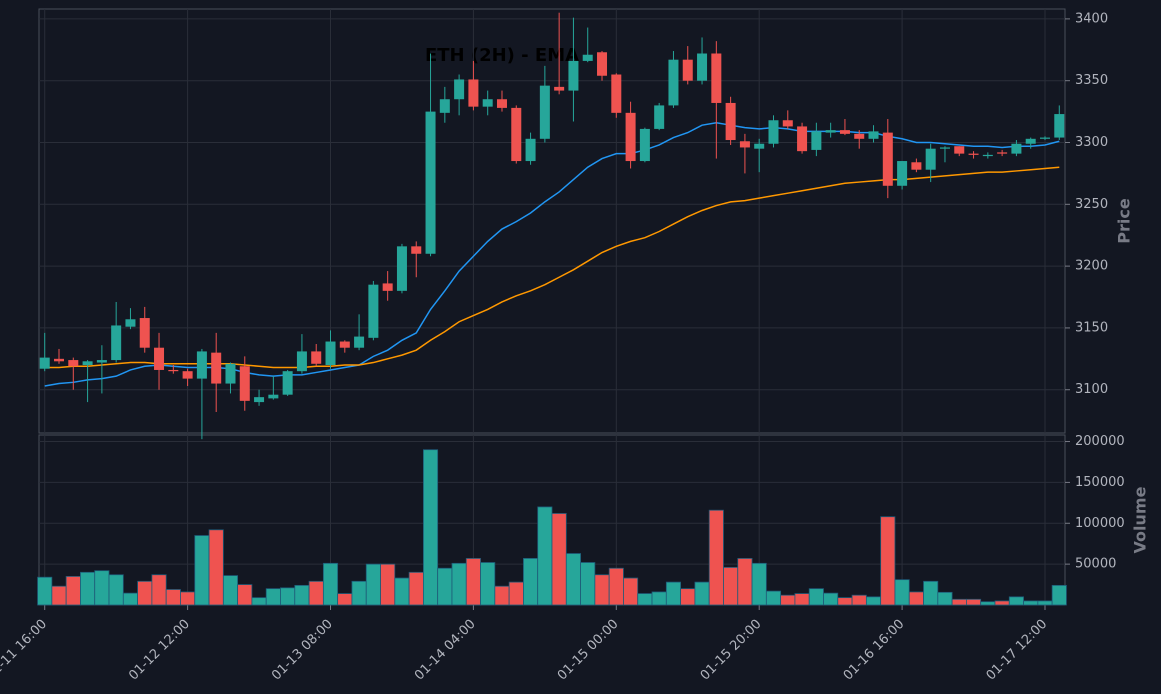 This screenshot has height=694, width=1161. I want to click on y-tick-label: 3250, so click(1091, 204).